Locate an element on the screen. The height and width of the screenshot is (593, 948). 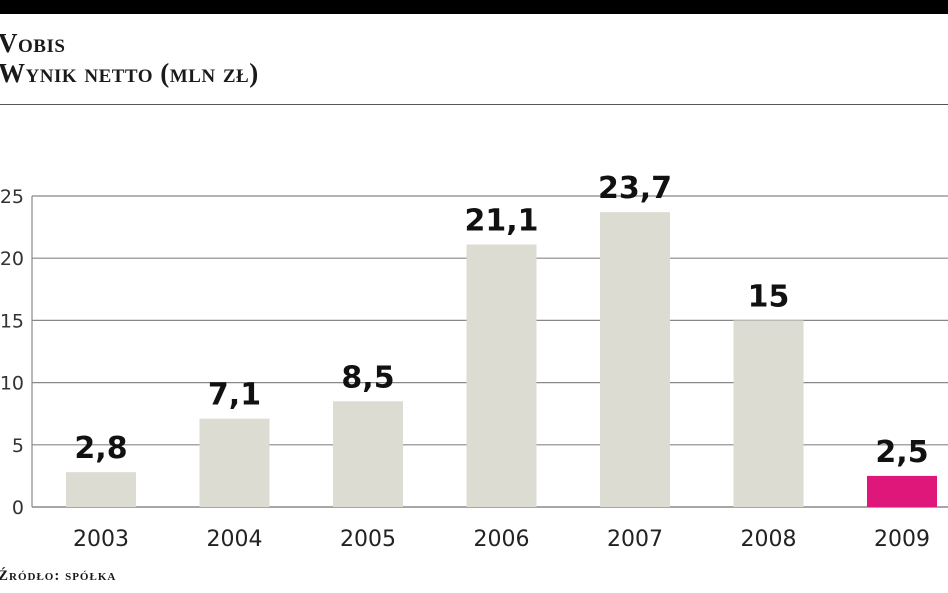
x-tick-label: 2008 is located at coordinates (769, 539).